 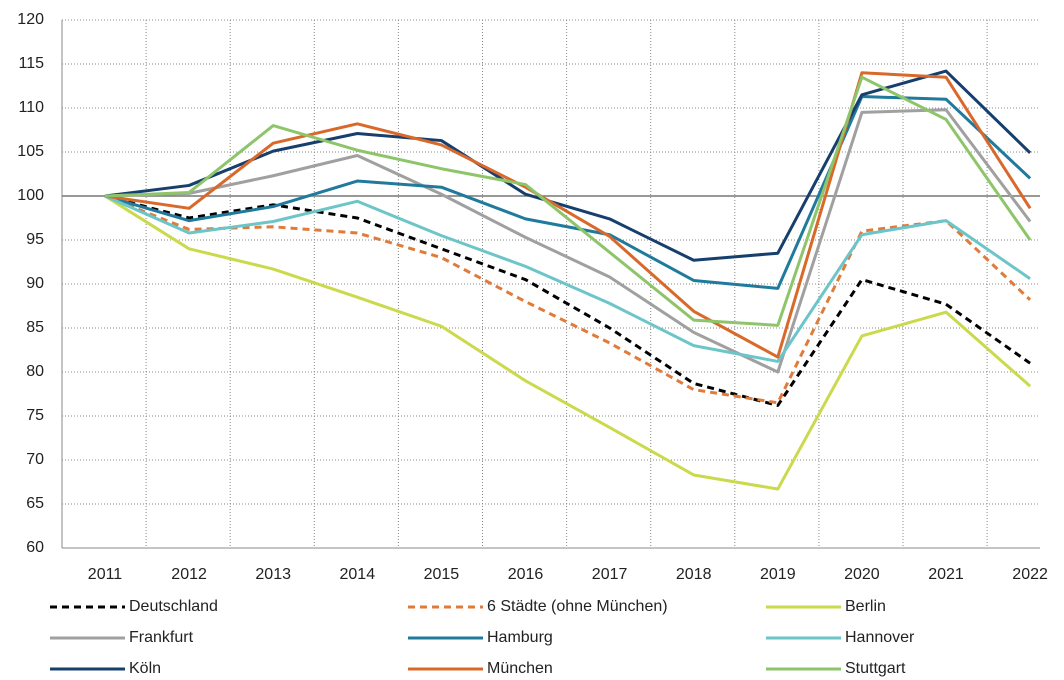 I want to click on x-tick-label: 2022, so click(x=1030, y=574).